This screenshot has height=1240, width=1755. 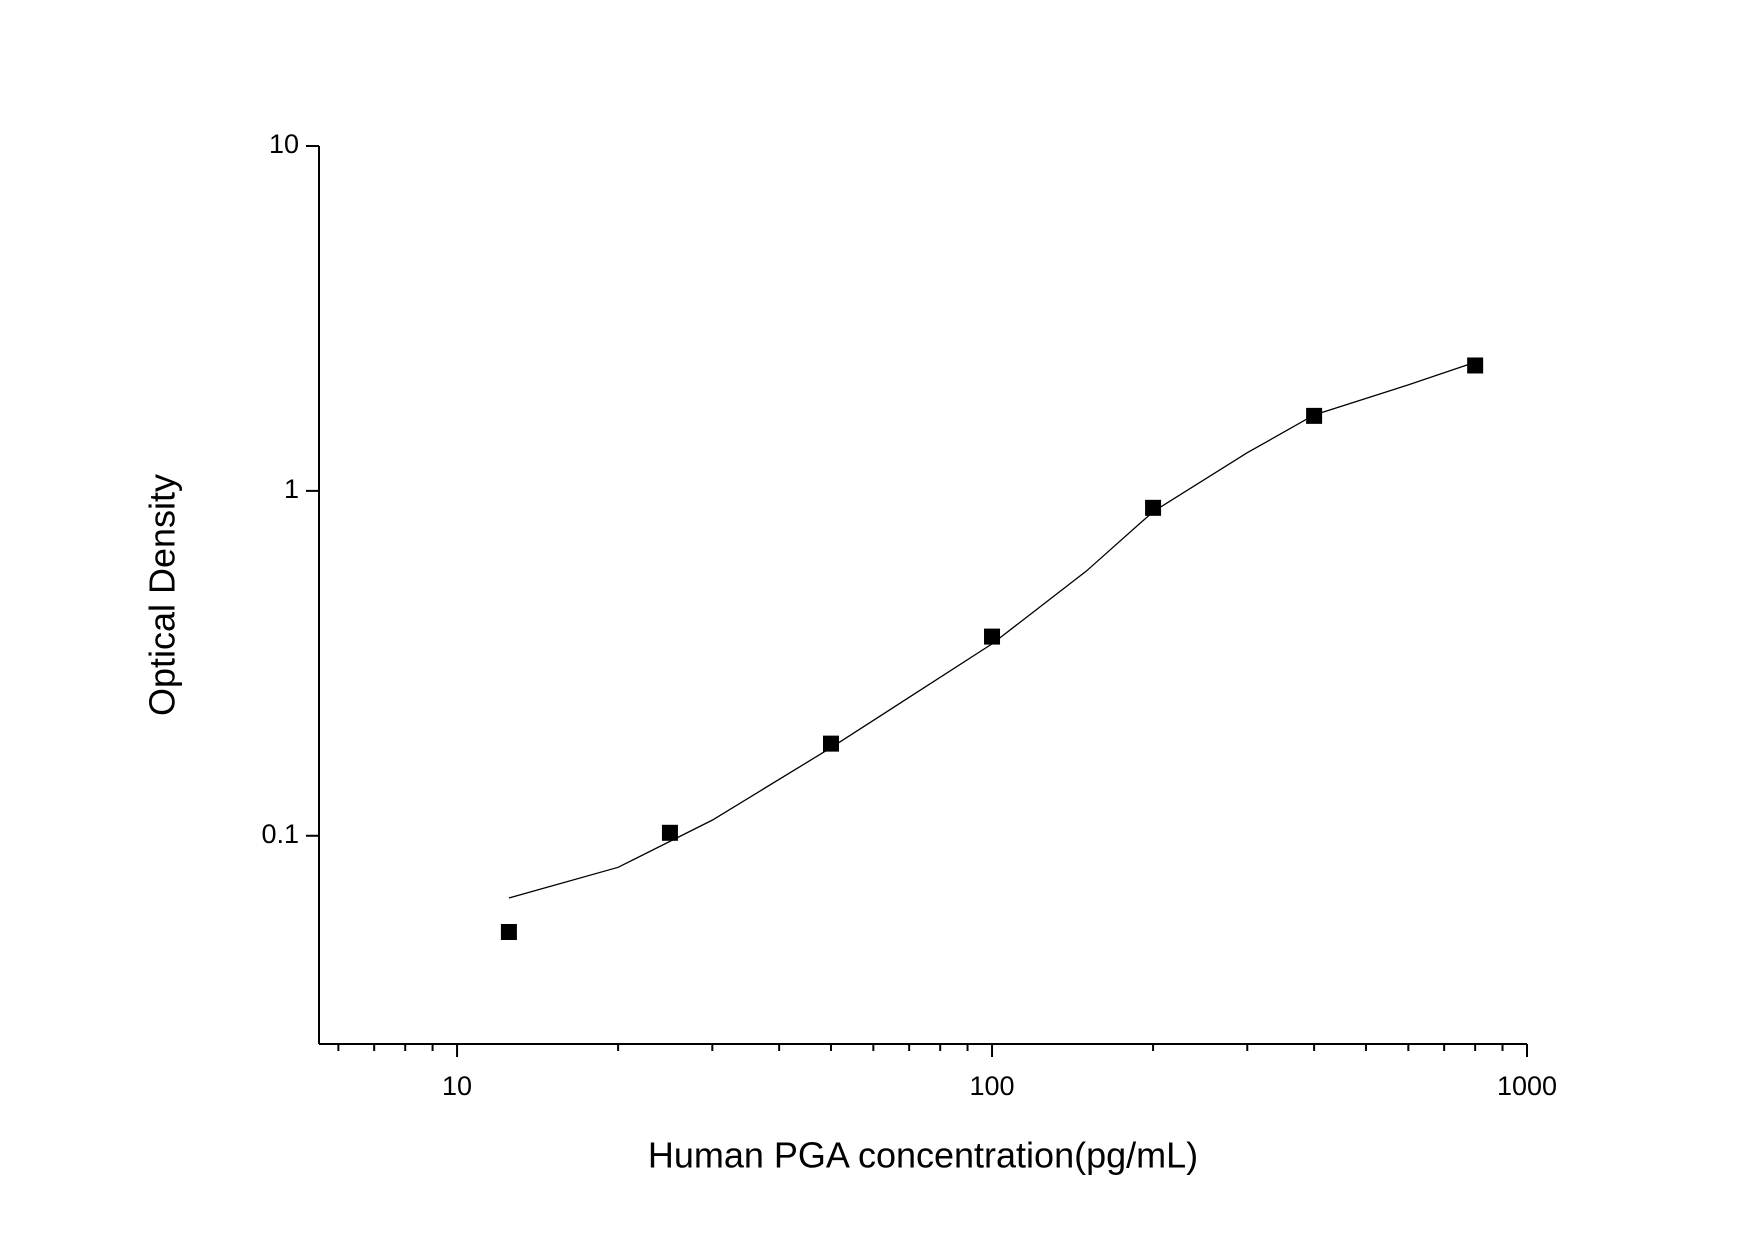 I want to click on y-tick-label: 10, so click(x=284, y=144).